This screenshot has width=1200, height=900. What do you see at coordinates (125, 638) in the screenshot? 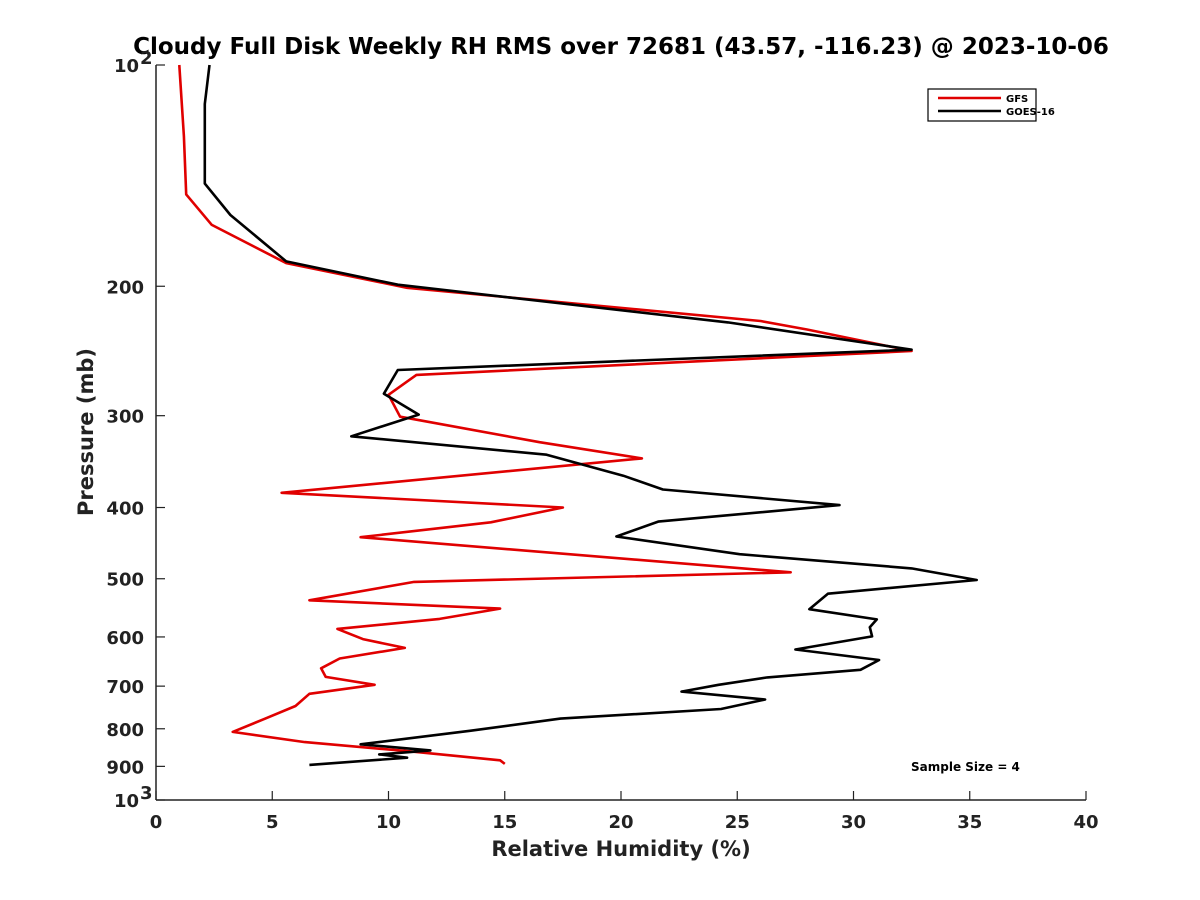
I see `y-tick-label: 600` at bounding box center [125, 638].